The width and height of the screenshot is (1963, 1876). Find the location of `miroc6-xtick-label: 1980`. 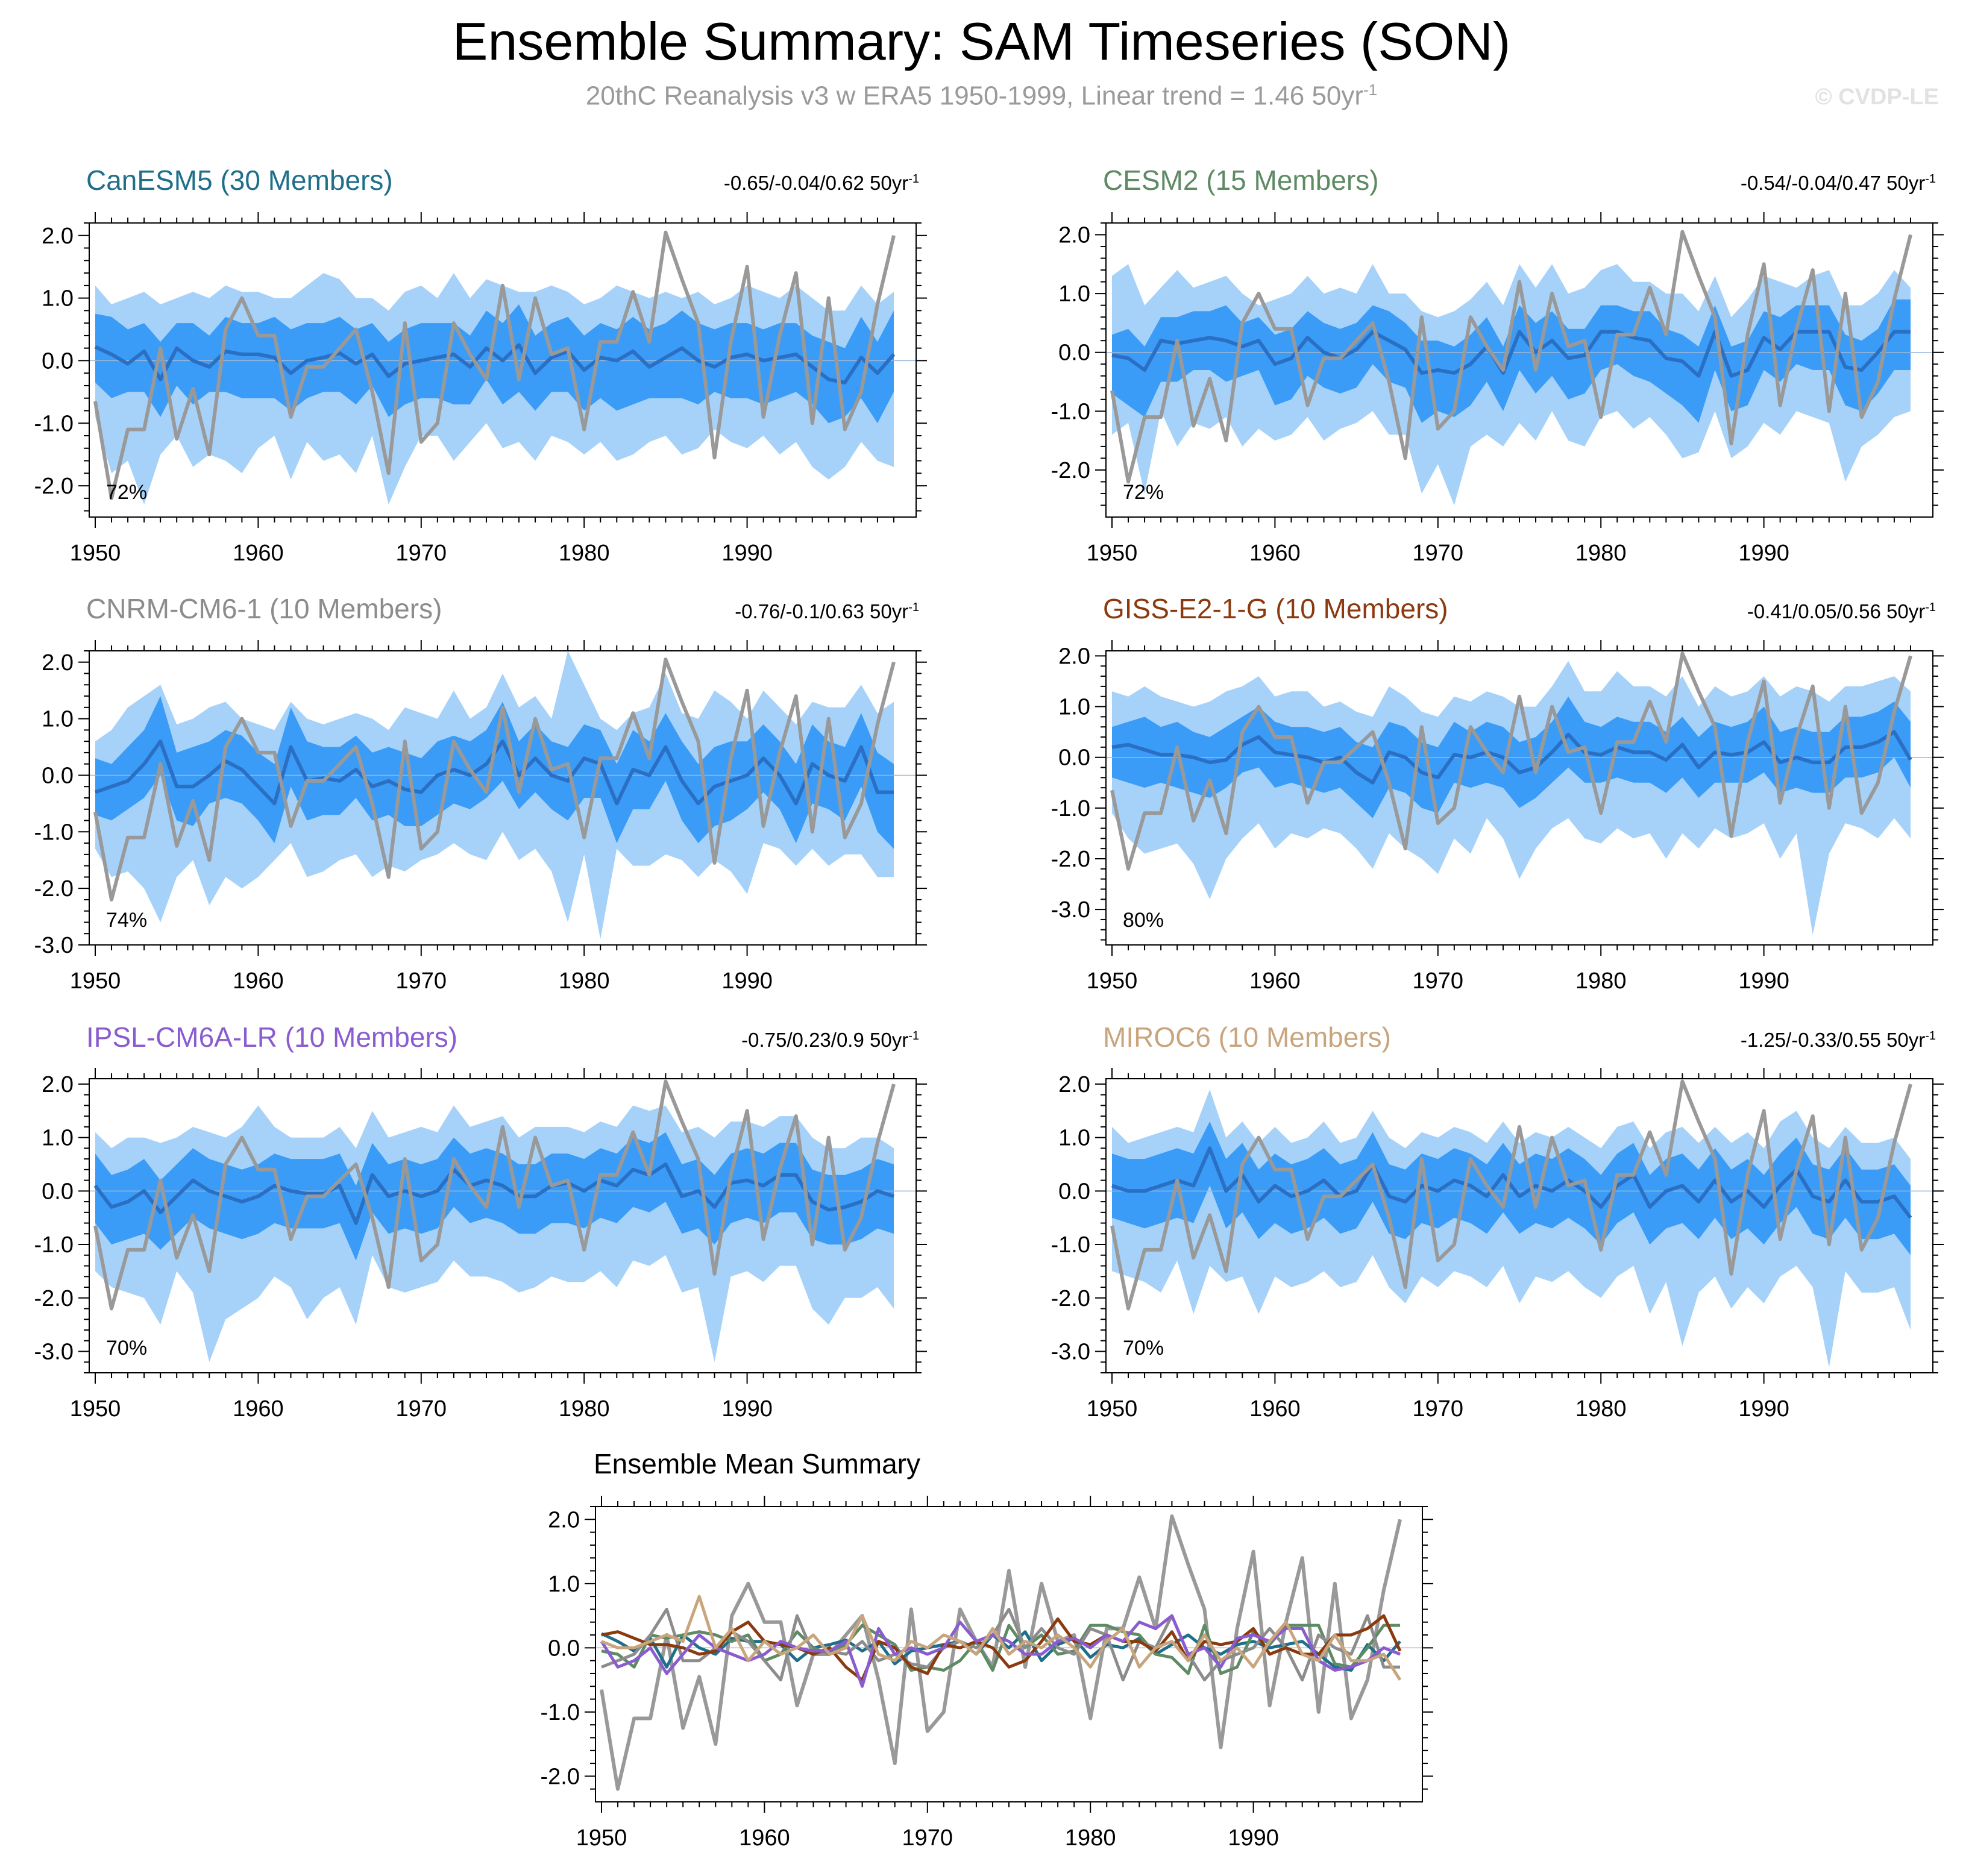

miroc6-xtick-label: 1980 is located at coordinates (1601, 1409).